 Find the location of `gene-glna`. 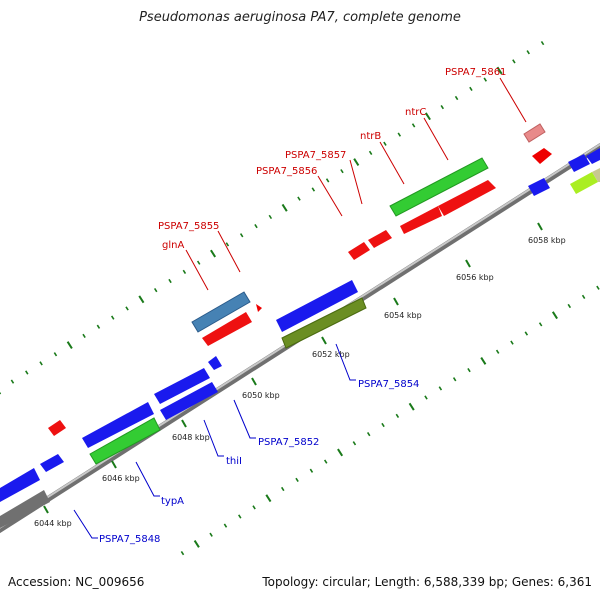

gene-glna is located at coordinates (221, 312).